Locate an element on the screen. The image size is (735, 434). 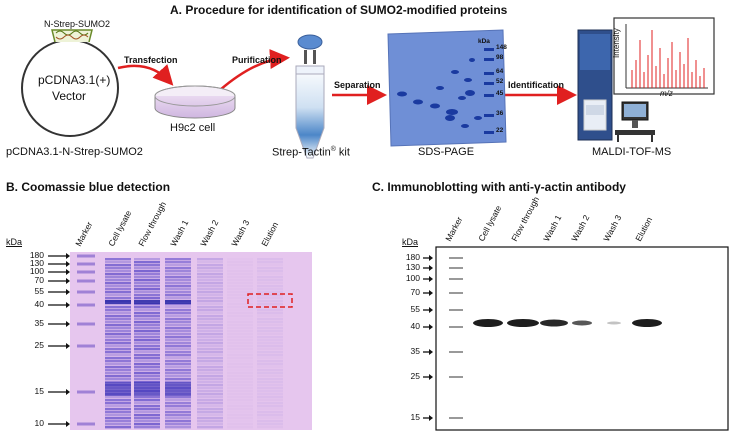
ms-label: MALDI-TOF-MS is located at coordinates (632, 152).